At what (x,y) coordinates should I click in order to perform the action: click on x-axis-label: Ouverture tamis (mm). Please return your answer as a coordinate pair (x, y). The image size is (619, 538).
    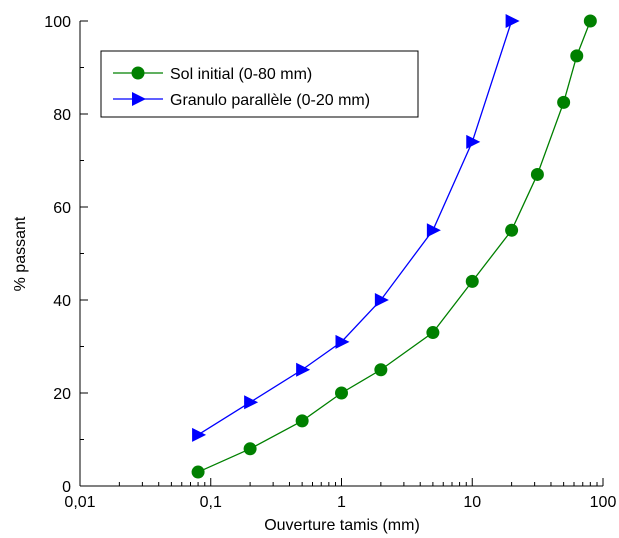
    Looking at the image, I should click on (342, 525).